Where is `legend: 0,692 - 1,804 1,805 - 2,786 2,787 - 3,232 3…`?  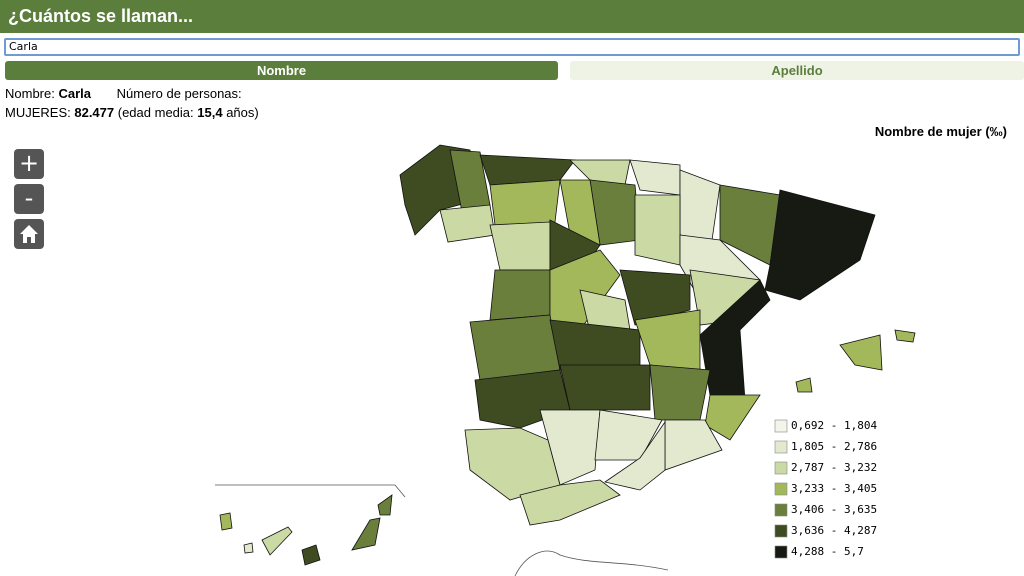 legend: 0,692 - 1,804 1,805 - 2,786 2,787 - 3,232 3… is located at coordinates (825, 489).